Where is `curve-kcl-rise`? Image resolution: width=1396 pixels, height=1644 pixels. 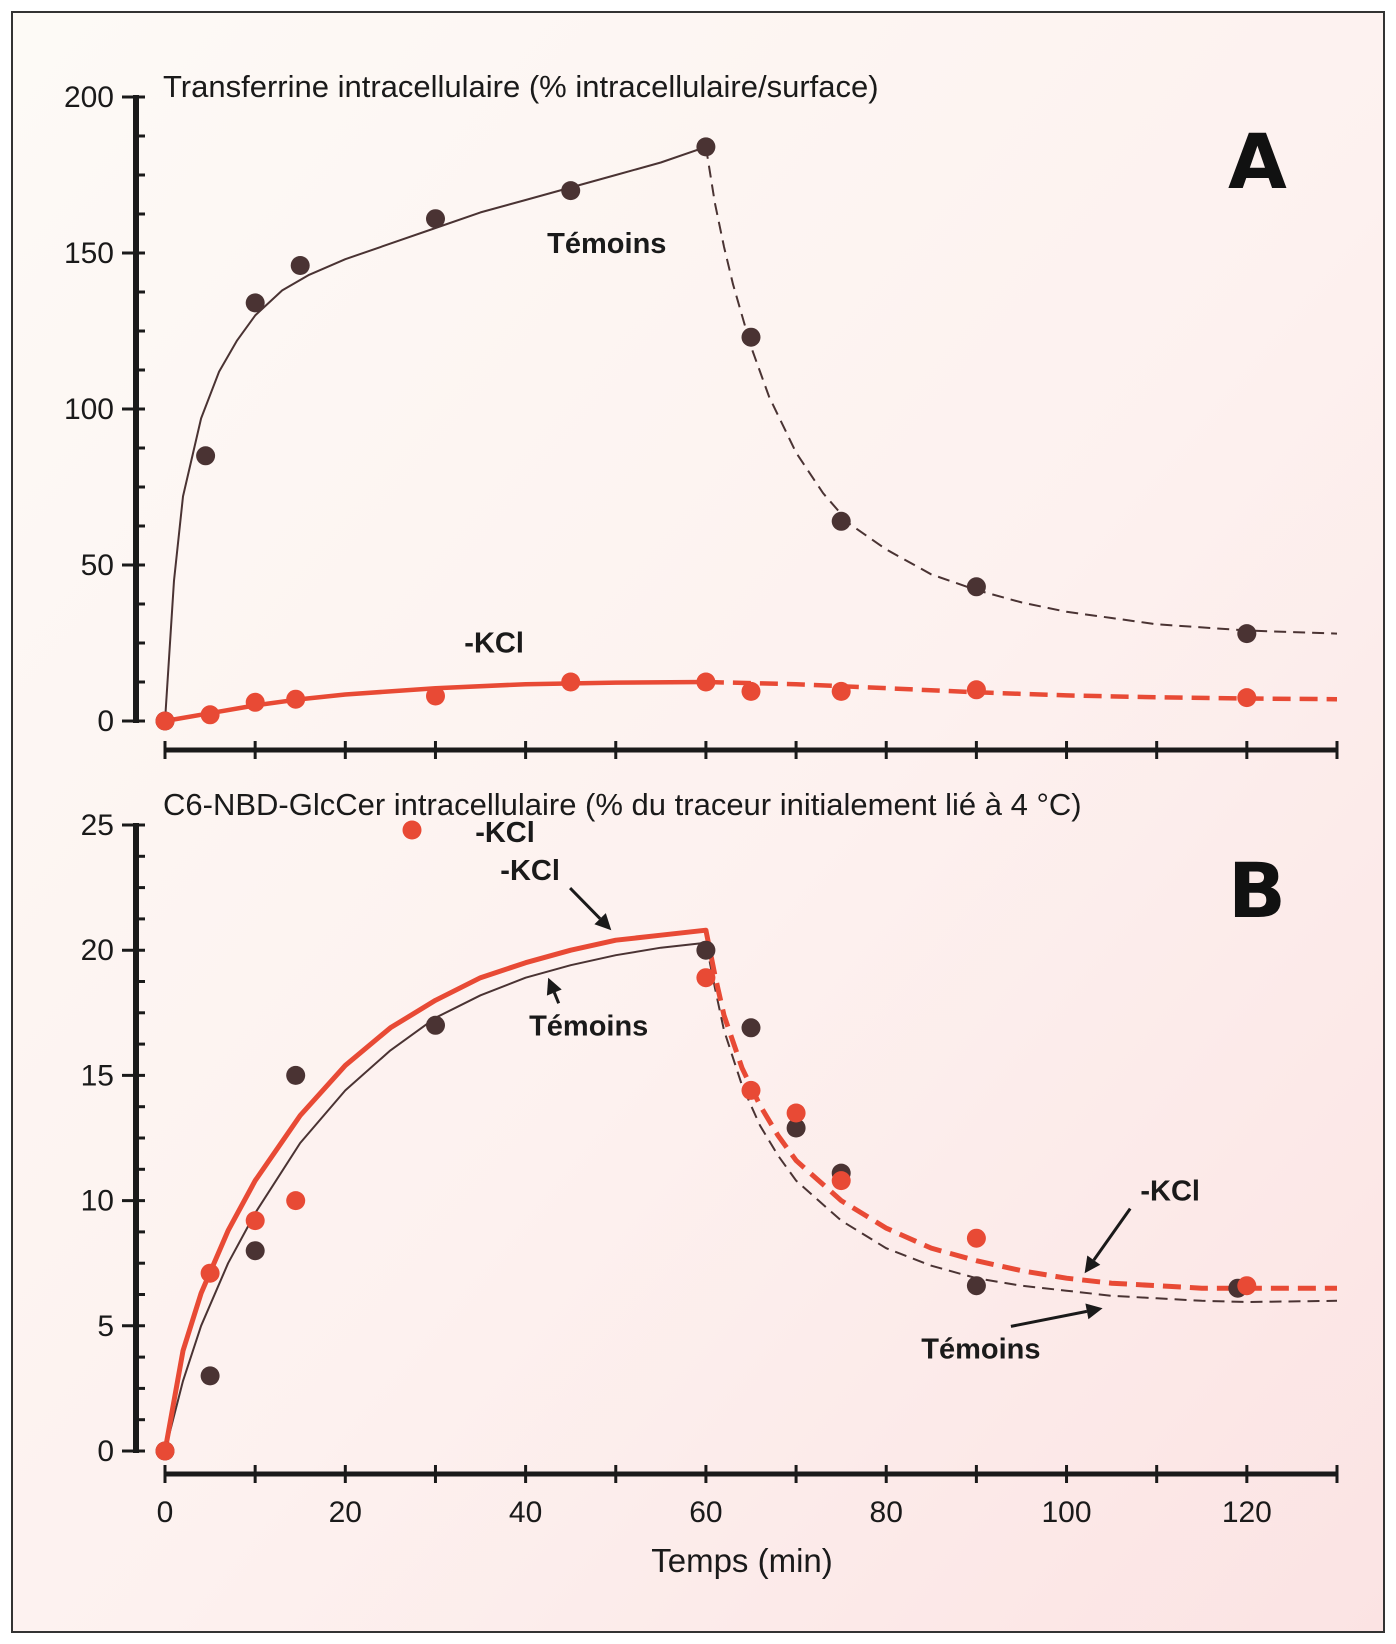 curve-kcl-rise is located at coordinates (435, 701).